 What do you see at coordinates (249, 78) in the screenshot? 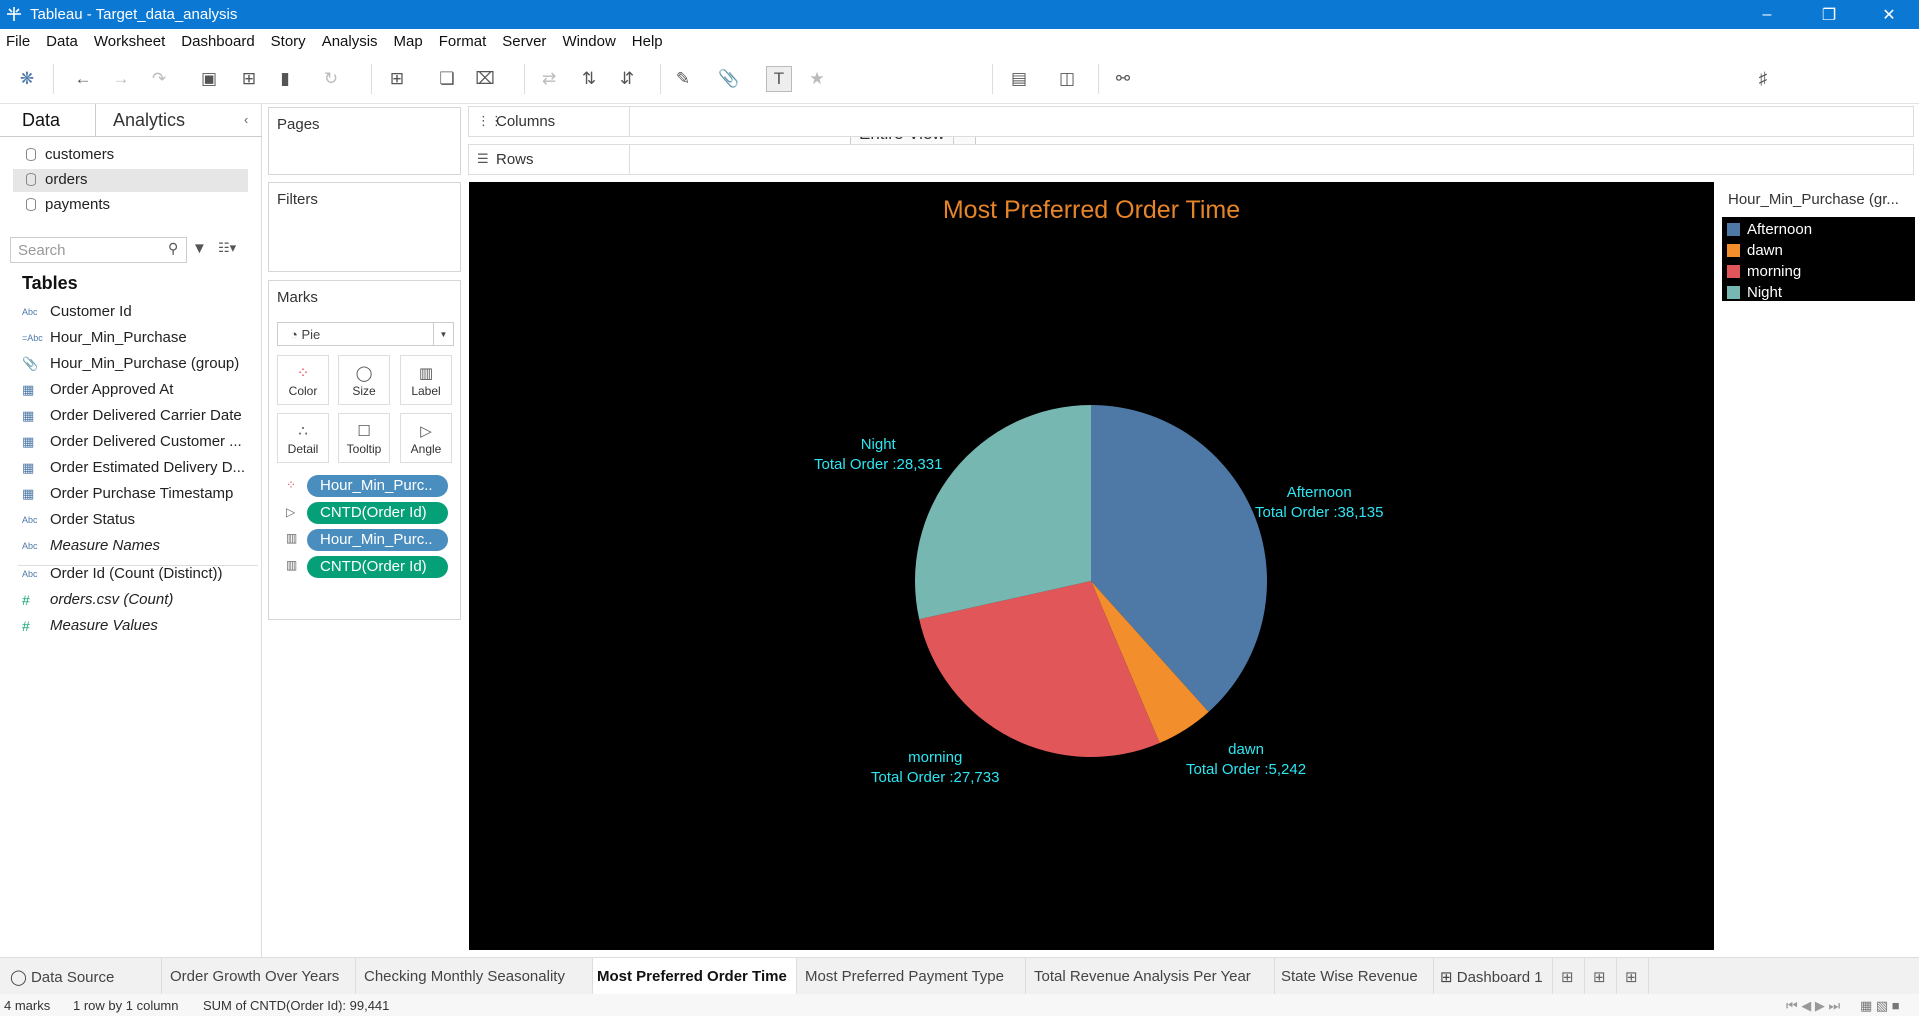
I see `new-data-source-icon: ⊞` at bounding box center [249, 78].